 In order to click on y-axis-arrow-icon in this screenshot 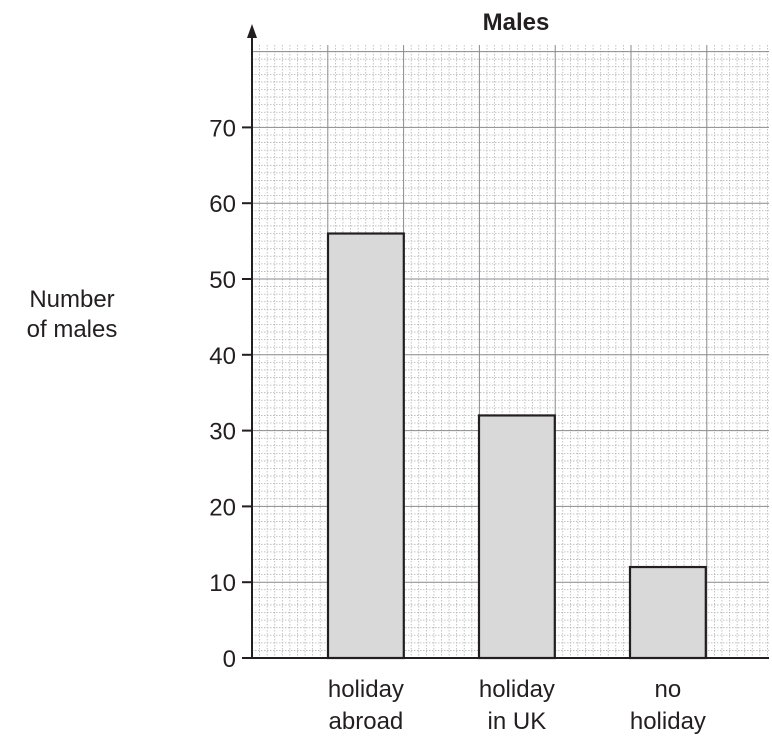, I will do `click(252, 31)`.